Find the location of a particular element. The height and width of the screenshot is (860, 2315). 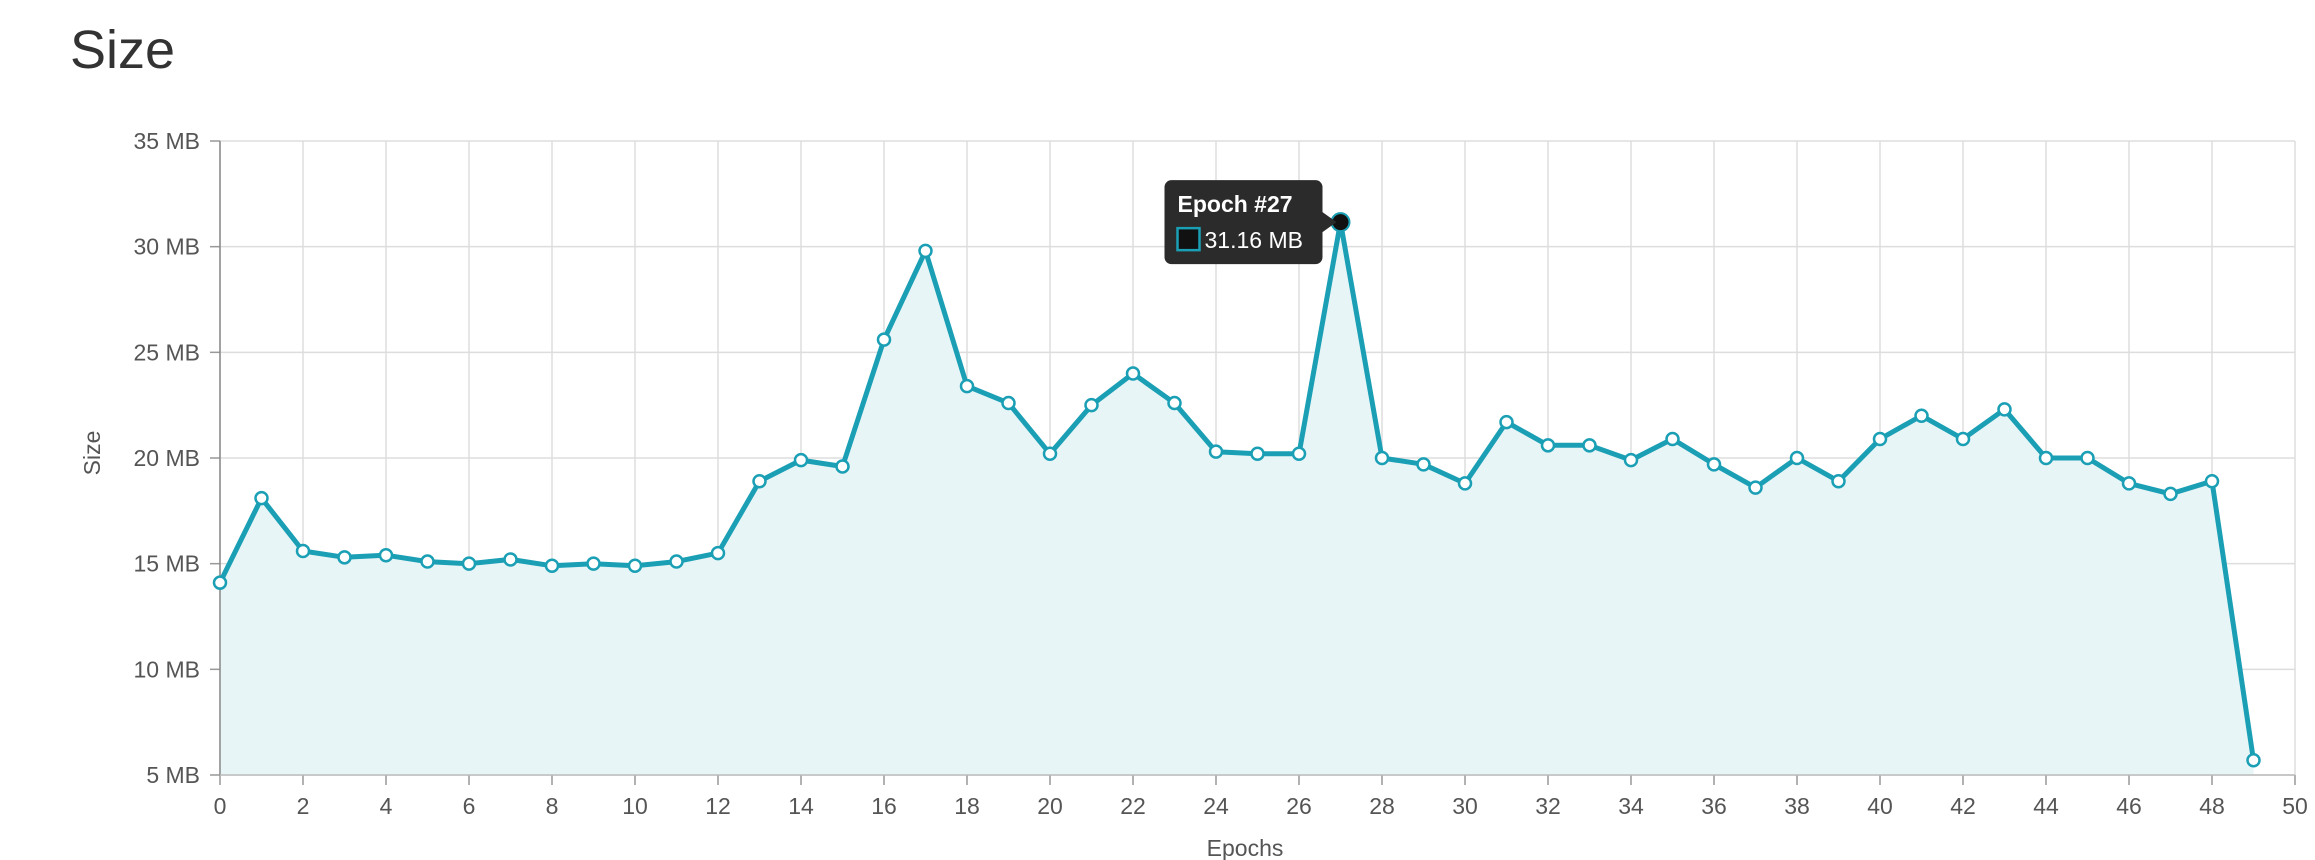

x-tick-label: 20 is located at coordinates (1050, 806).